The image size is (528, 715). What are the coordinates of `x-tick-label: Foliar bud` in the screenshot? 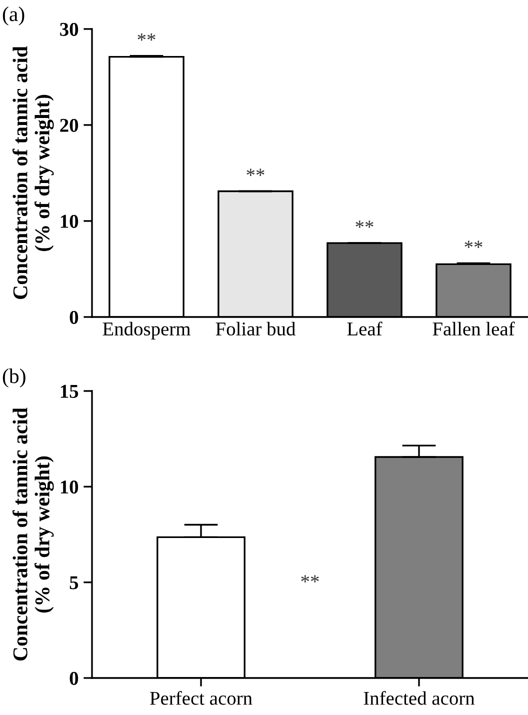 It's located at (256, 329).